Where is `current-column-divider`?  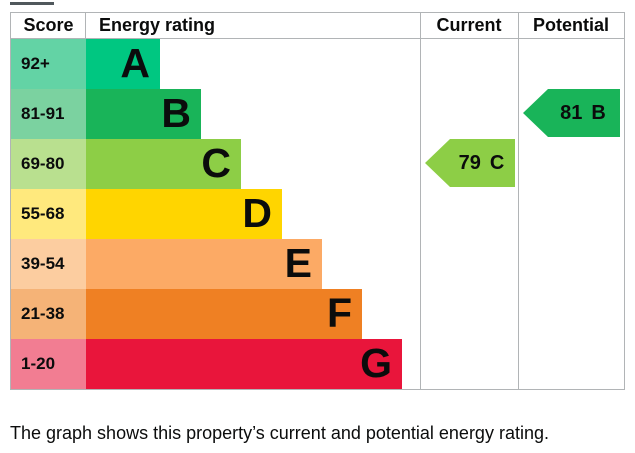
current-column-divider is located at coordinates (420, 201).